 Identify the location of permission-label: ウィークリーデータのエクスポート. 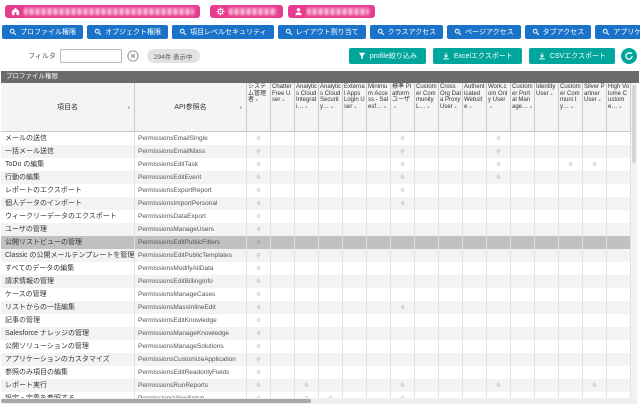
(68, 216).